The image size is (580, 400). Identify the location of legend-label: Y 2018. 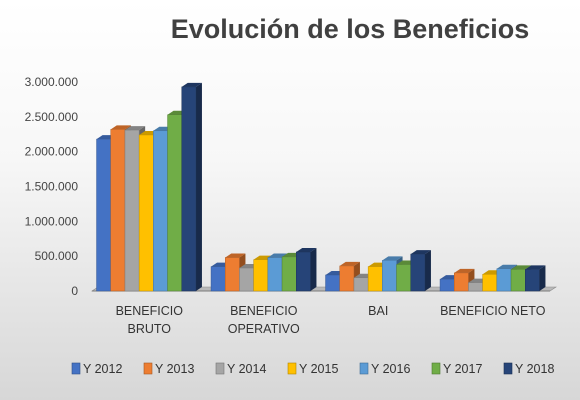
(534, 369).